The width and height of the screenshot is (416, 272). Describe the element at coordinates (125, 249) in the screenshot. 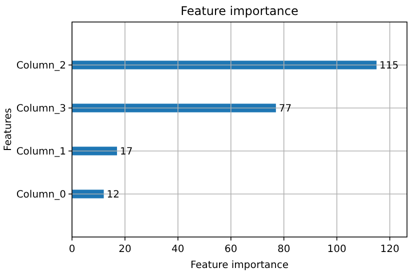

I see `x-tick-label: 20` at that location.